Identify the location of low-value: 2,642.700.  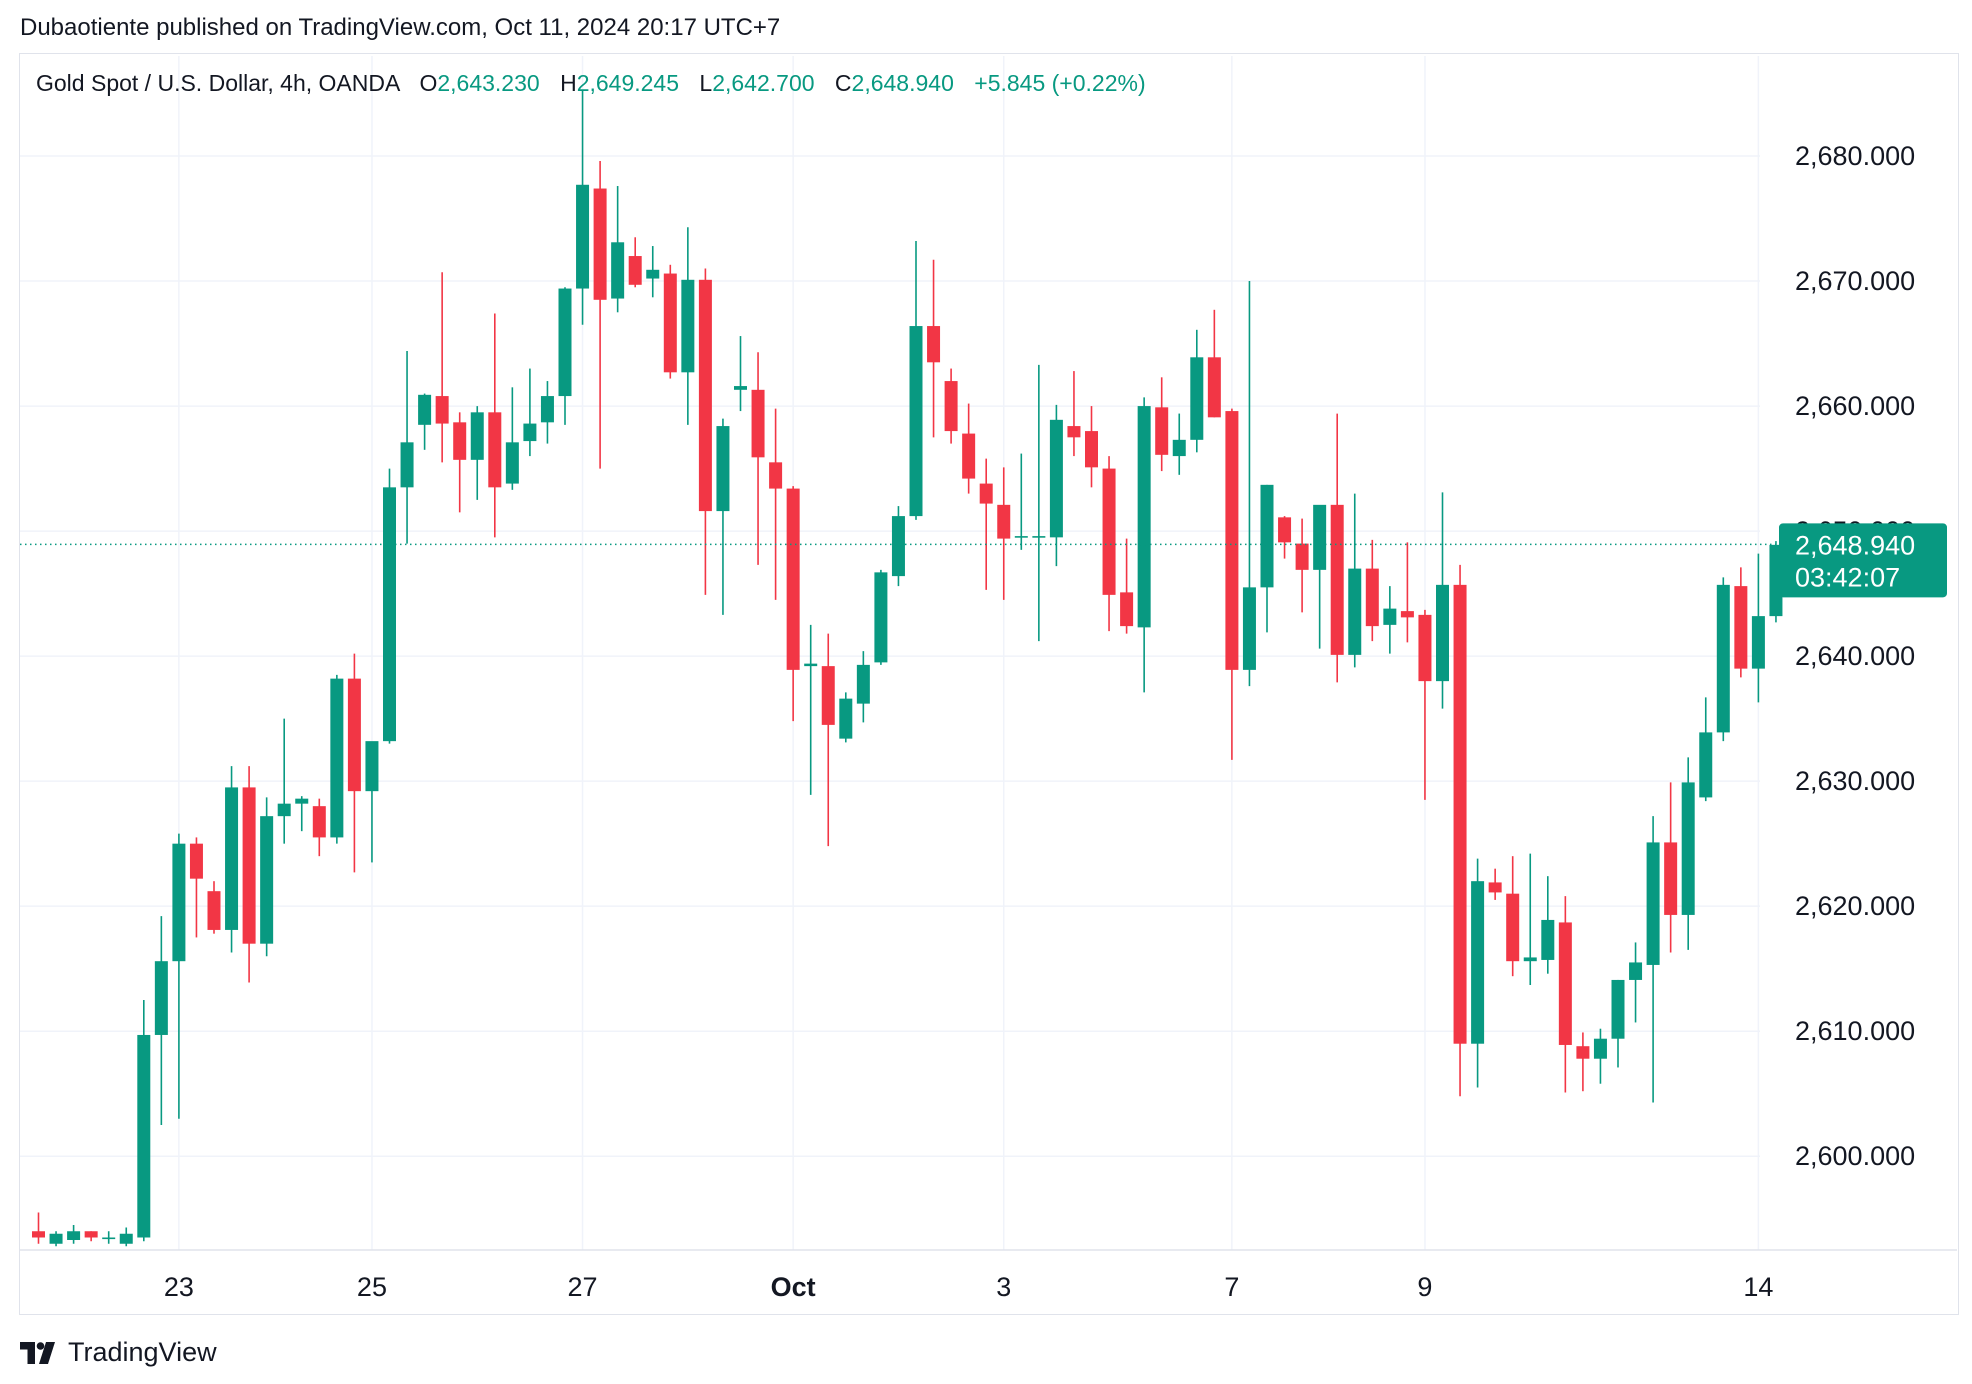
(763, 83).